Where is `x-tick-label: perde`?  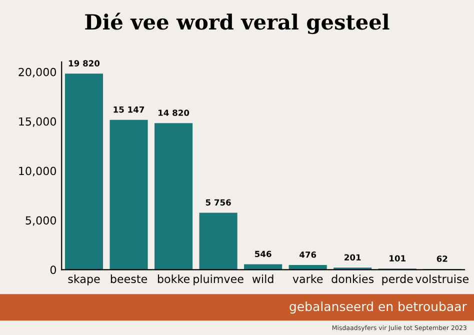 x-tick-label: perde is located at coordinates (397, 280).